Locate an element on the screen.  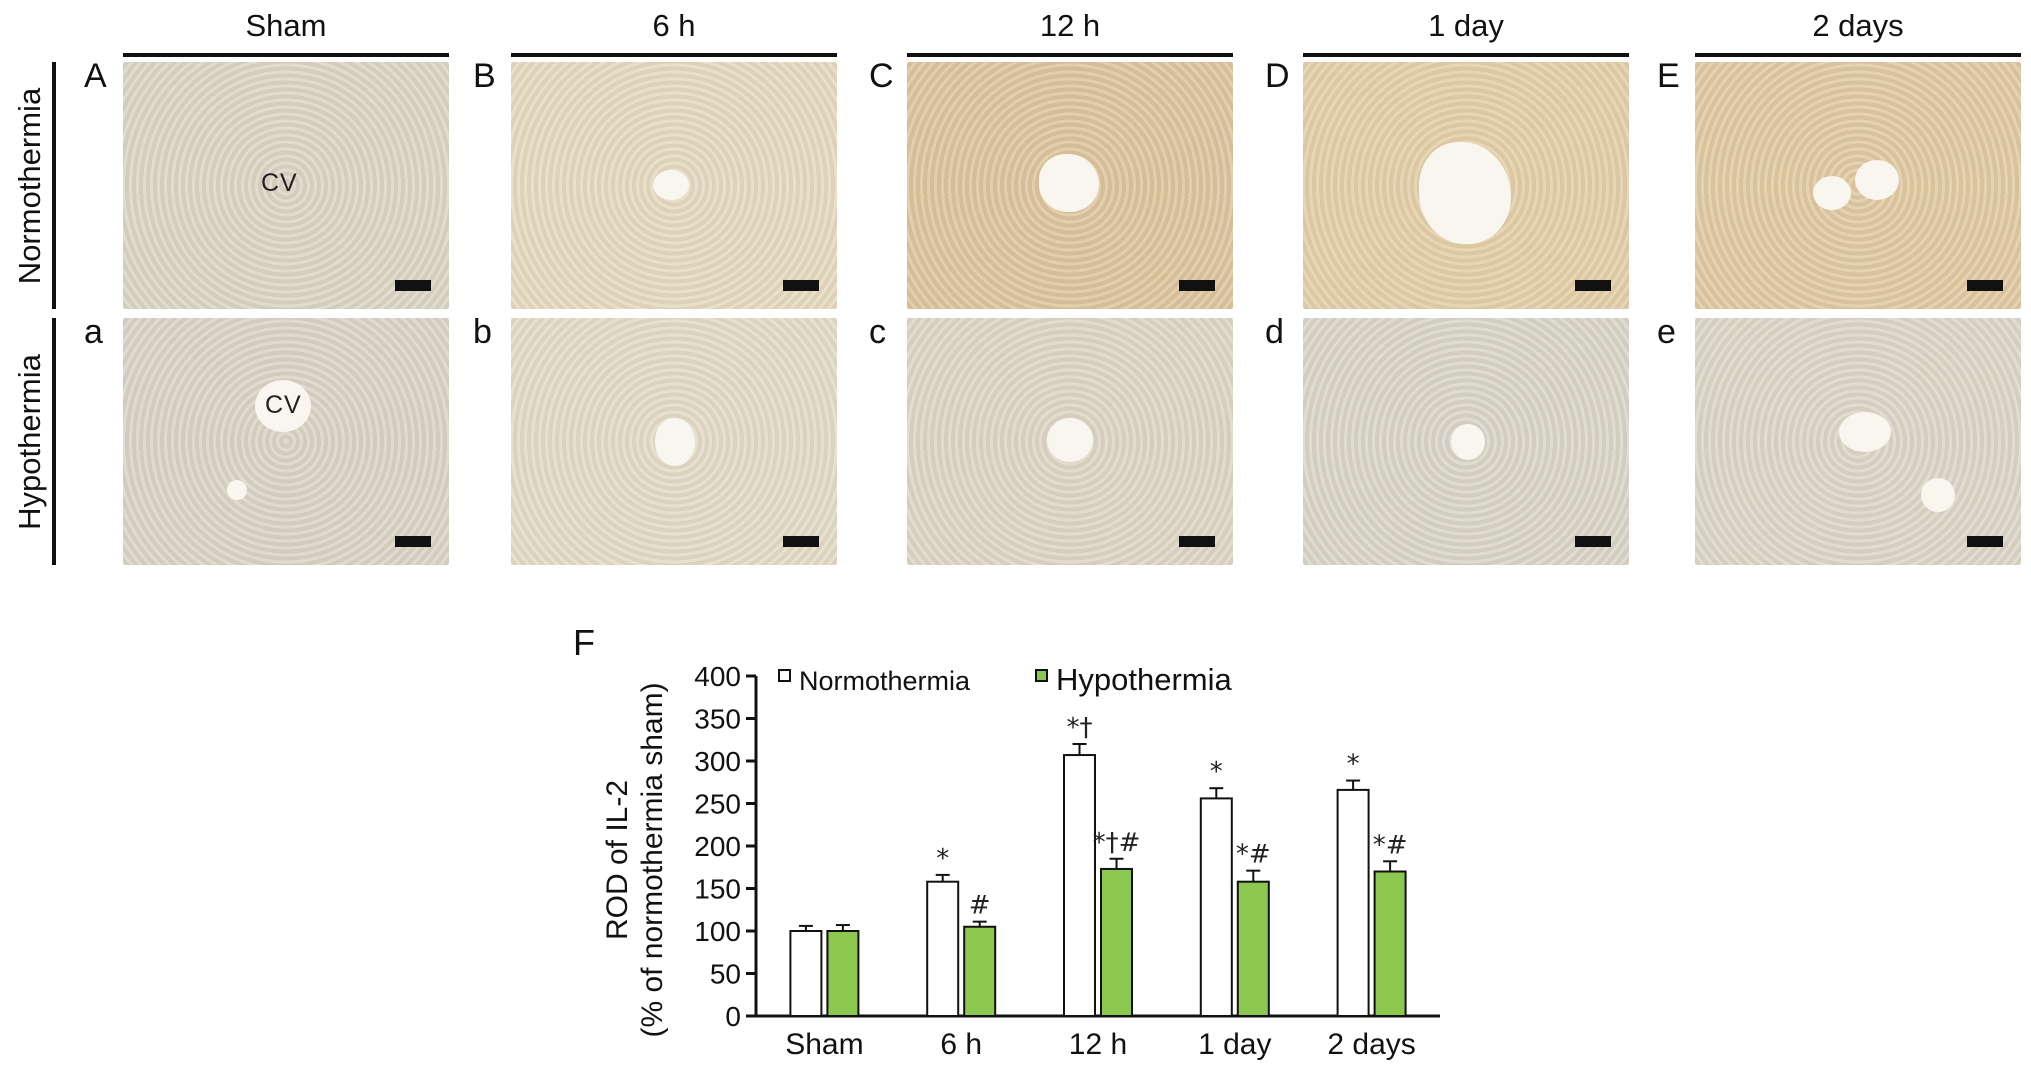
column-header-sham: Sham is located at coordinates (286, 25).